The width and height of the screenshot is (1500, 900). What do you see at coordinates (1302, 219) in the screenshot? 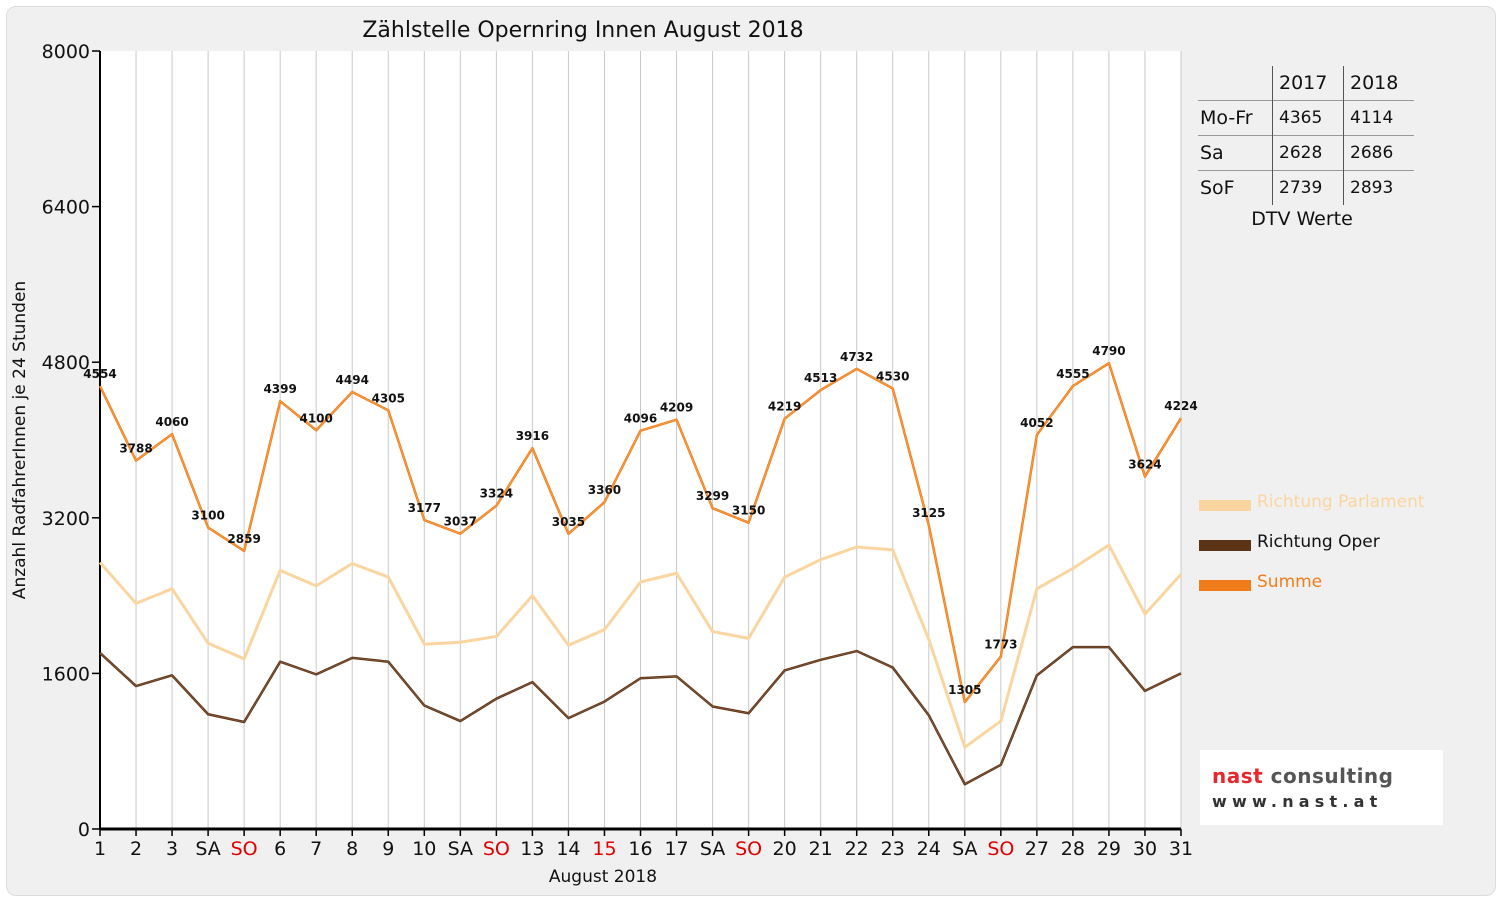
I see `dtv-caption: DTV Werte` at bounding box center [1302, 219].